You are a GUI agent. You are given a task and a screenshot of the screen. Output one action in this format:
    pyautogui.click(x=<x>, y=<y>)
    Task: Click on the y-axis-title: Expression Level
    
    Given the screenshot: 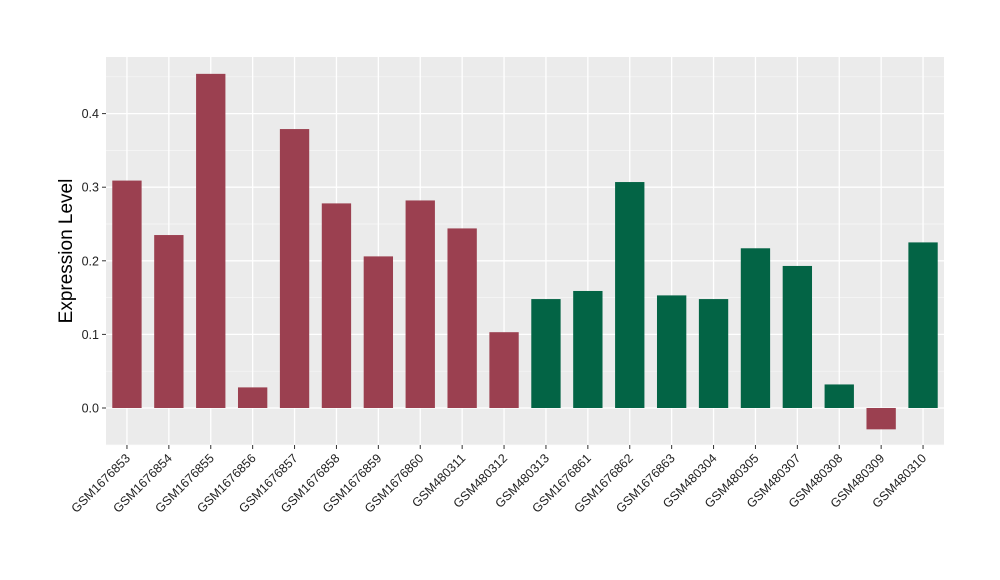 What is the action you would take?
    pyautogui.click(x=66, y=251)
    